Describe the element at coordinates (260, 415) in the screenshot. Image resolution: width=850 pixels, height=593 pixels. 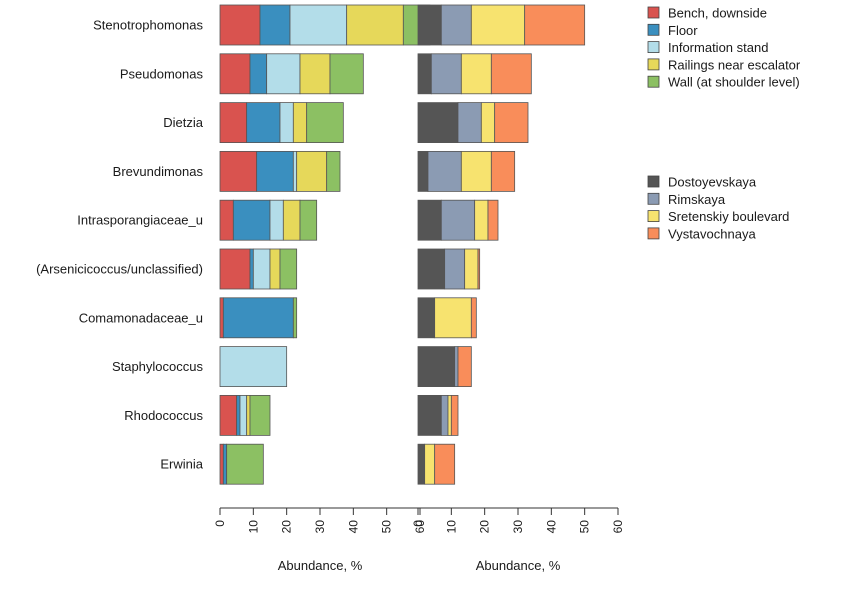
I see `bar-rhodococcus-wall-at-shoulder-level` at that location.